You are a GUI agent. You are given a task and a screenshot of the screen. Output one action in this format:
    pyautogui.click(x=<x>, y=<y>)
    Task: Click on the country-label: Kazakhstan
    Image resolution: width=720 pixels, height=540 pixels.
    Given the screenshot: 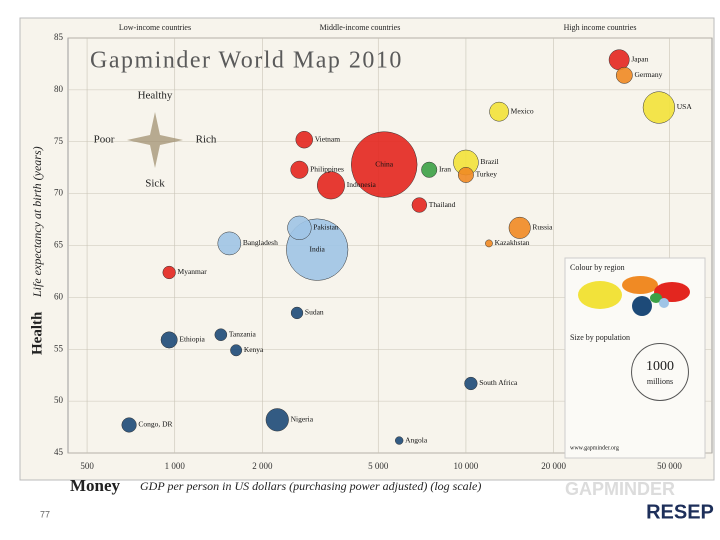 What is the action you would take?
    pyautogui.click(x=512, y=242)
    